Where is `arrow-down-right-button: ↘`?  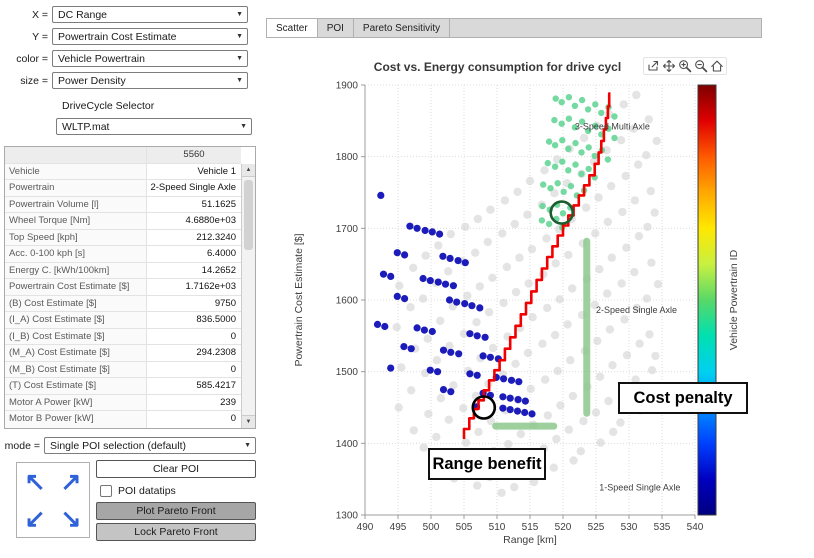 arrow-down-right-button: ↘ is located at coordinates (71, 518).